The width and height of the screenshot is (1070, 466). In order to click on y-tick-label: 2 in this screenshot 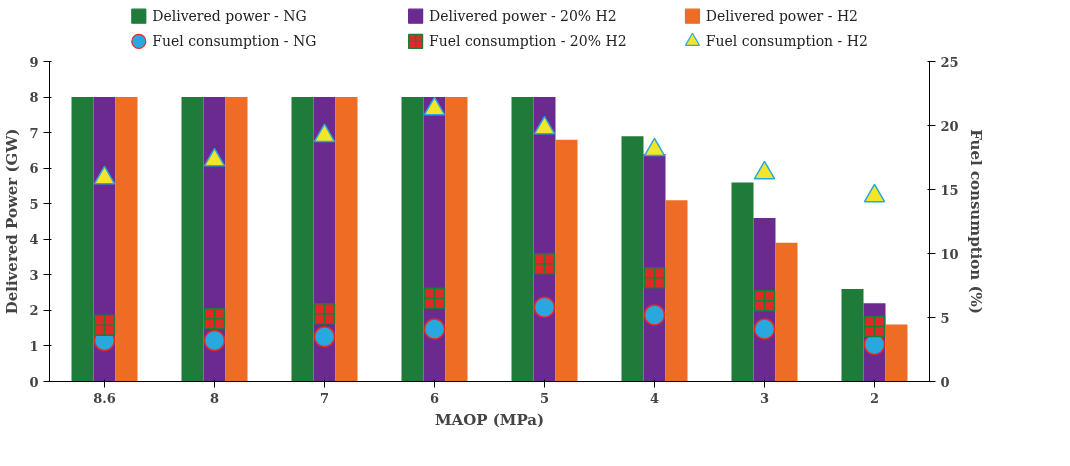, I will do `click(34, 311)`.